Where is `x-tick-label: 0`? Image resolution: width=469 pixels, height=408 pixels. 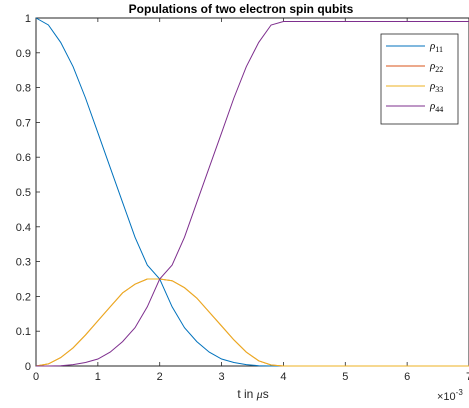
x-tick-label: 0 is located at coordinates (36, 377).